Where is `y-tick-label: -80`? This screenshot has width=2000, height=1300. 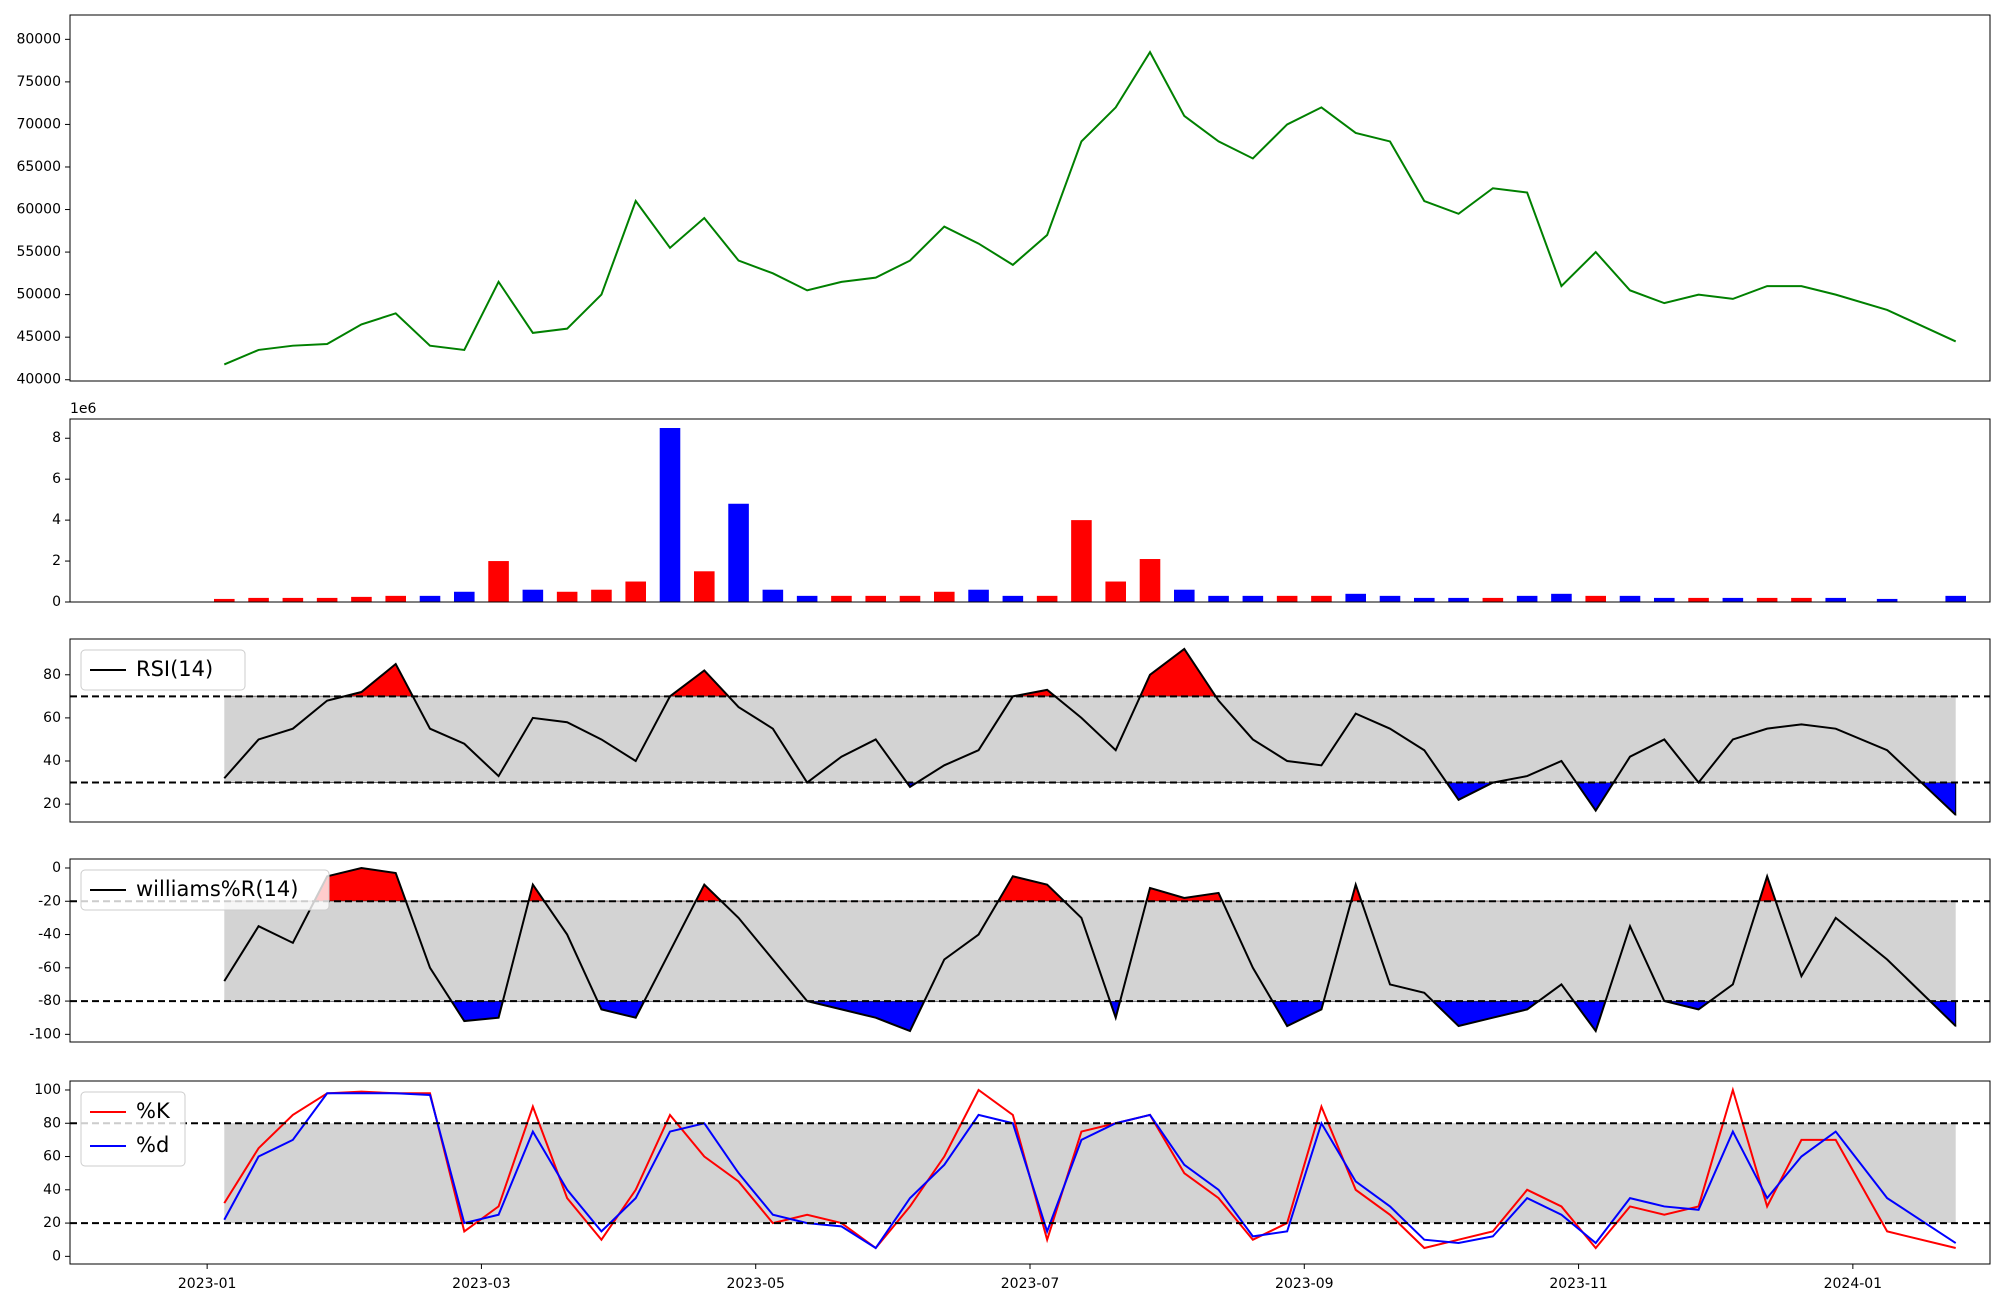 y-tick-label: -80 is located at coordinates (49, 1001).